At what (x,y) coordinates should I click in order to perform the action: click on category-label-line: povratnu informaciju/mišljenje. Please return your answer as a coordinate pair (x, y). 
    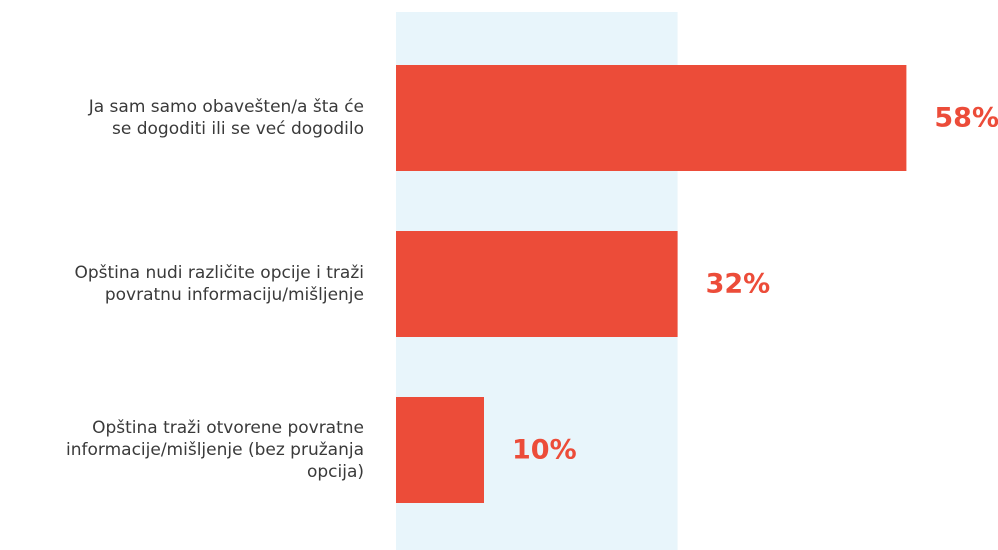
    Looking at the image, I should click on (234, 295).